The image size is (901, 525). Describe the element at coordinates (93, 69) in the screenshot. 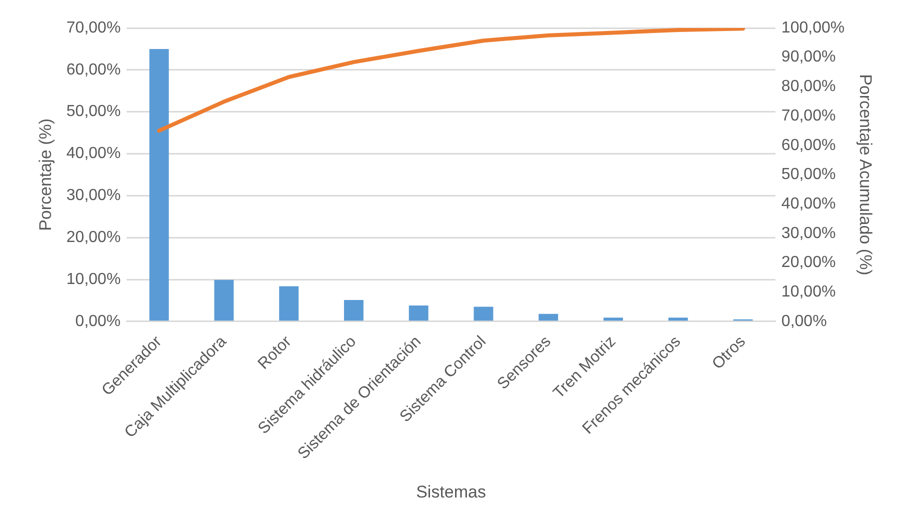

I see `y-tick-label: 60,00%` at that location.